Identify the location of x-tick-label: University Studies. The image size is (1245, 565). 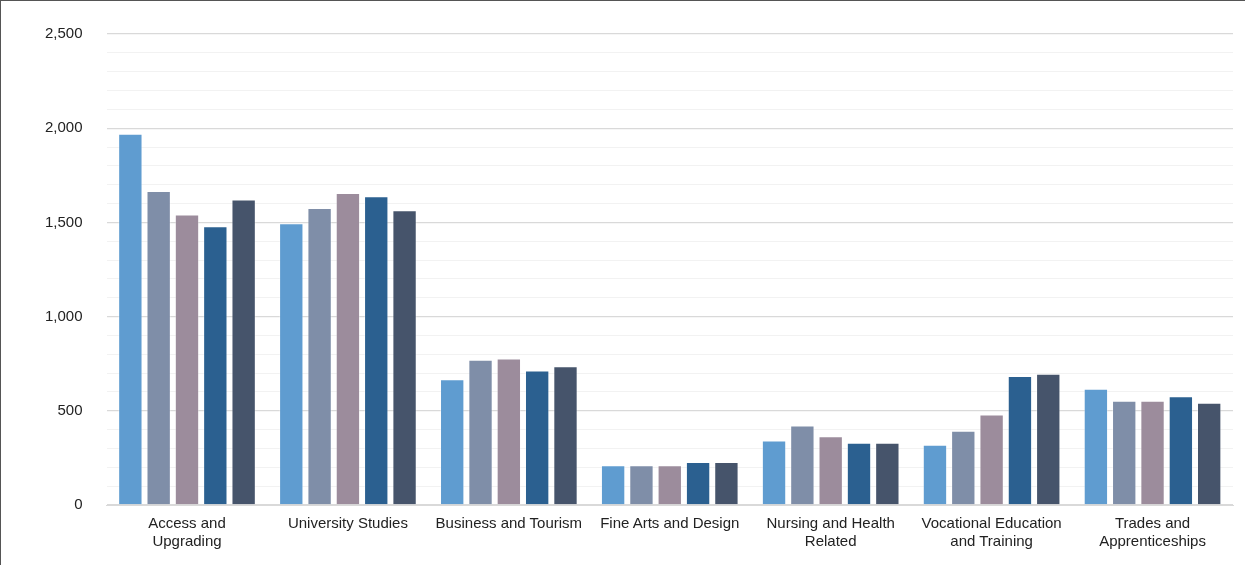
(347, 523).